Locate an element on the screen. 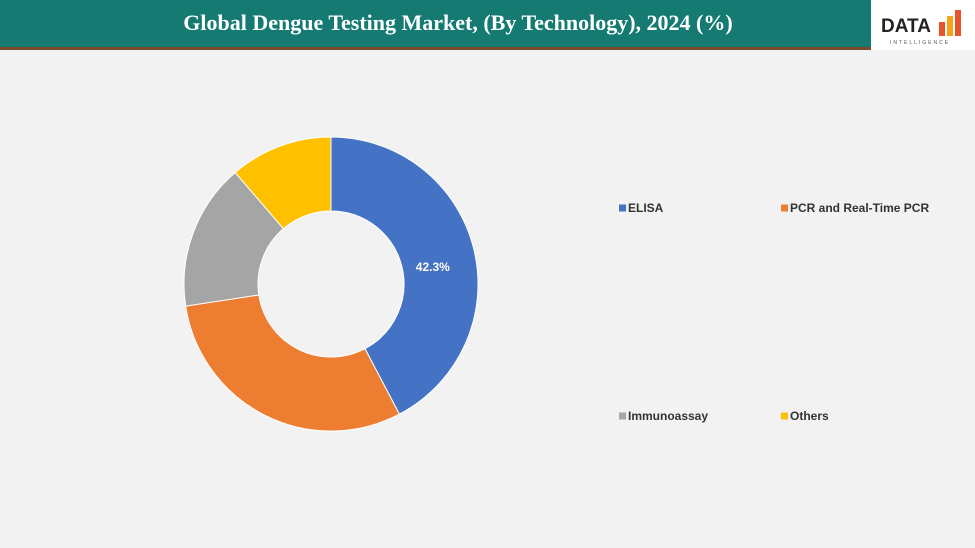 This screenshot has height=548, width=975. legend-label: Immunoassay is located at coordinates (668, 416).